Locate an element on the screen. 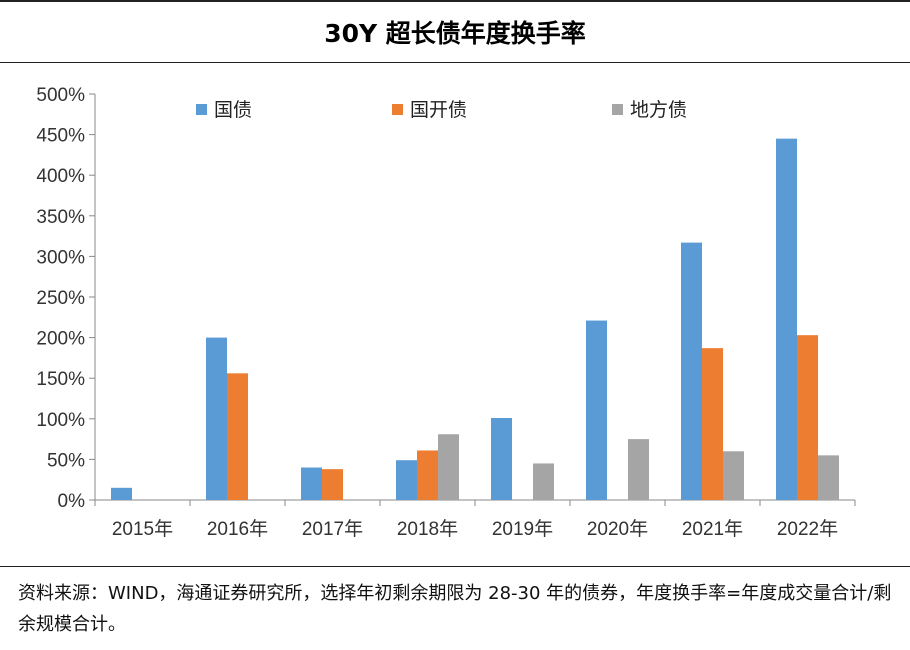 The image size is (910, 650). y-tick-label: 100% is located at coordinates (60, 420).